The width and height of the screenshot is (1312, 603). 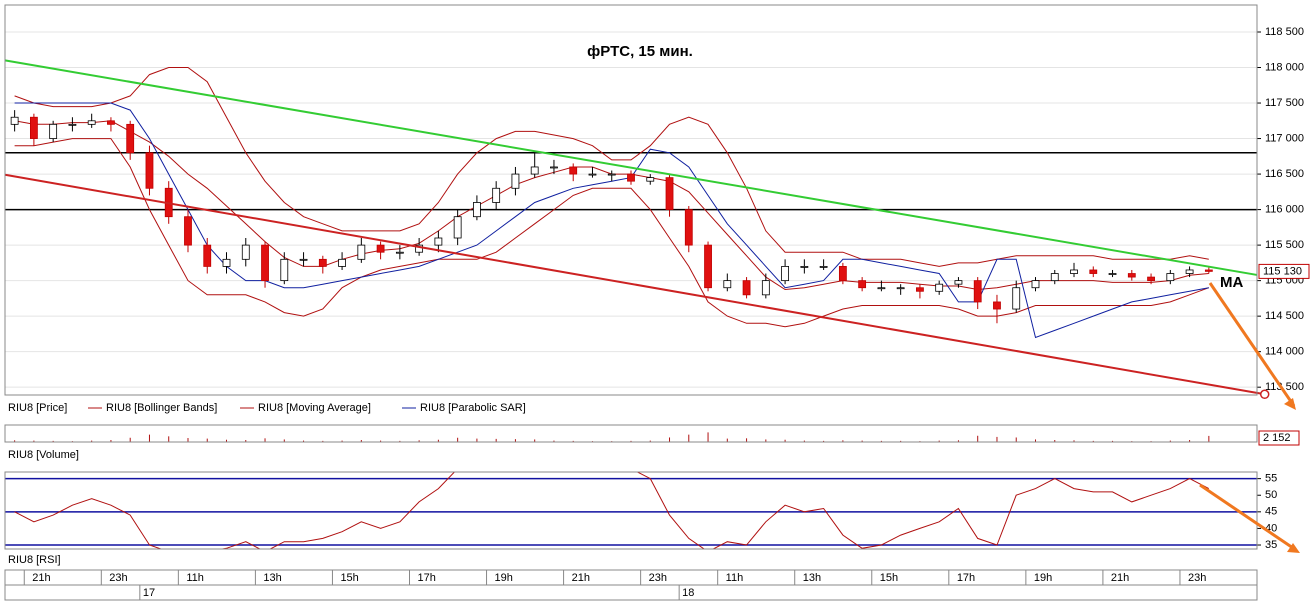 I want to click on y-tick-label: 117 500, so click(x=1284, y=103).